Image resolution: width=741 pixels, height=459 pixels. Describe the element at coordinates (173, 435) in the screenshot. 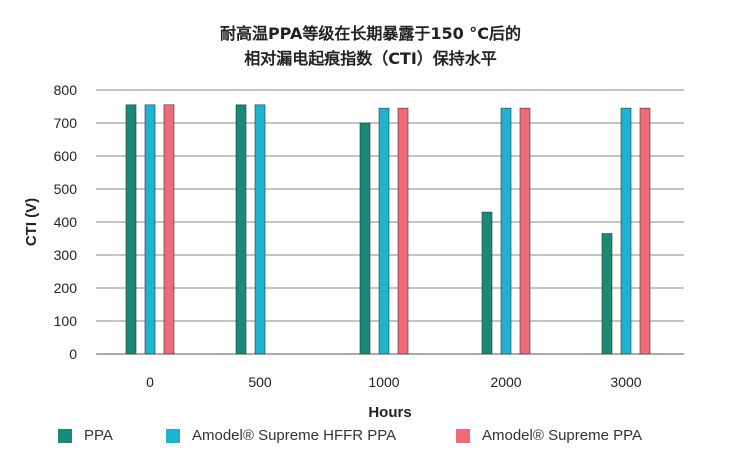

I see `legend-swatch-hffr` at that location.